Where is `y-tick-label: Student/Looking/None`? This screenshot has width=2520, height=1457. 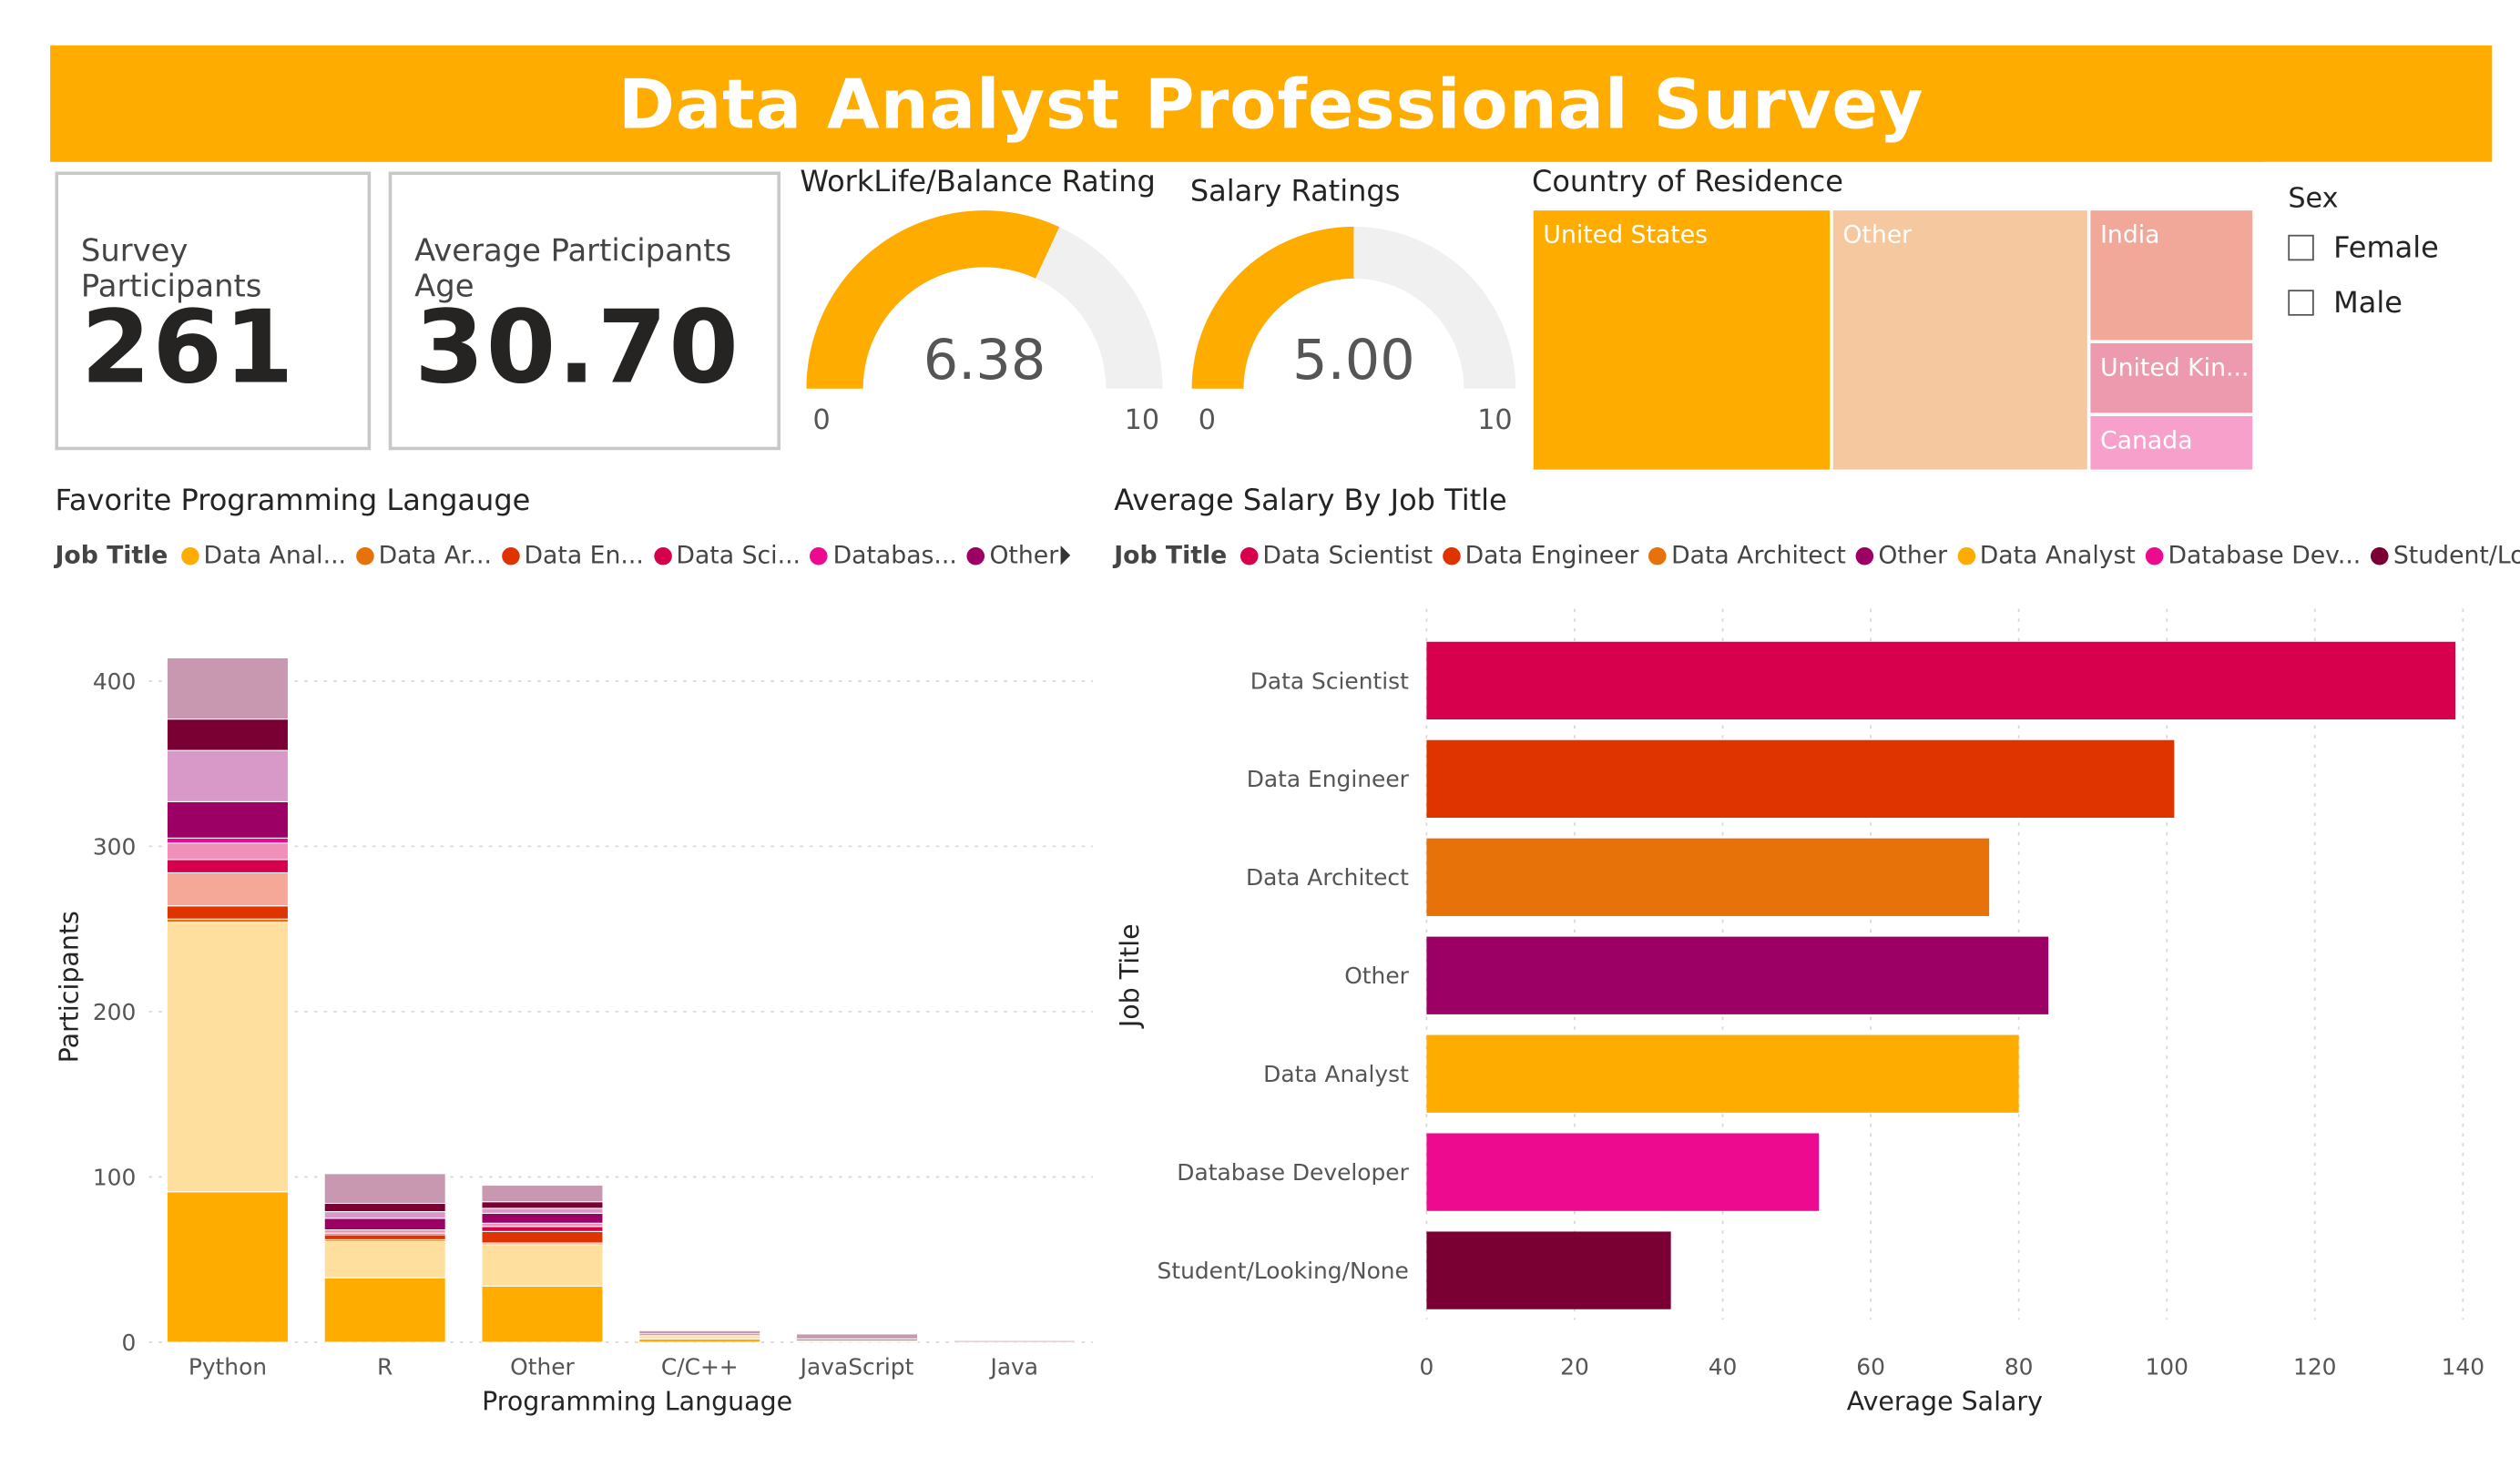
y-tick-label: Student/Looking/None is located at coordinates (1283, 1271).